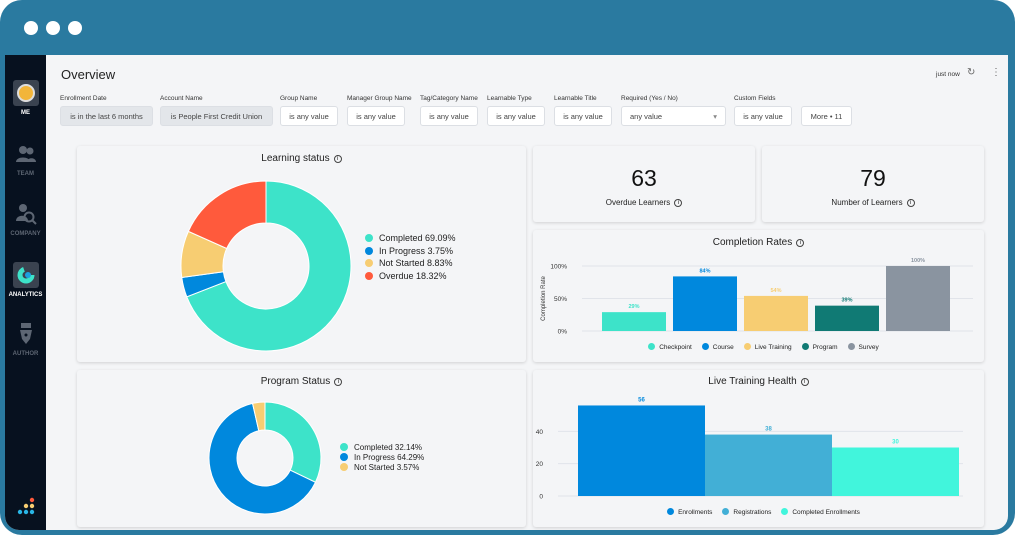  Describe the element at coordinates (25, 93) in the screenshot. I see `avatar-icon` at that location.